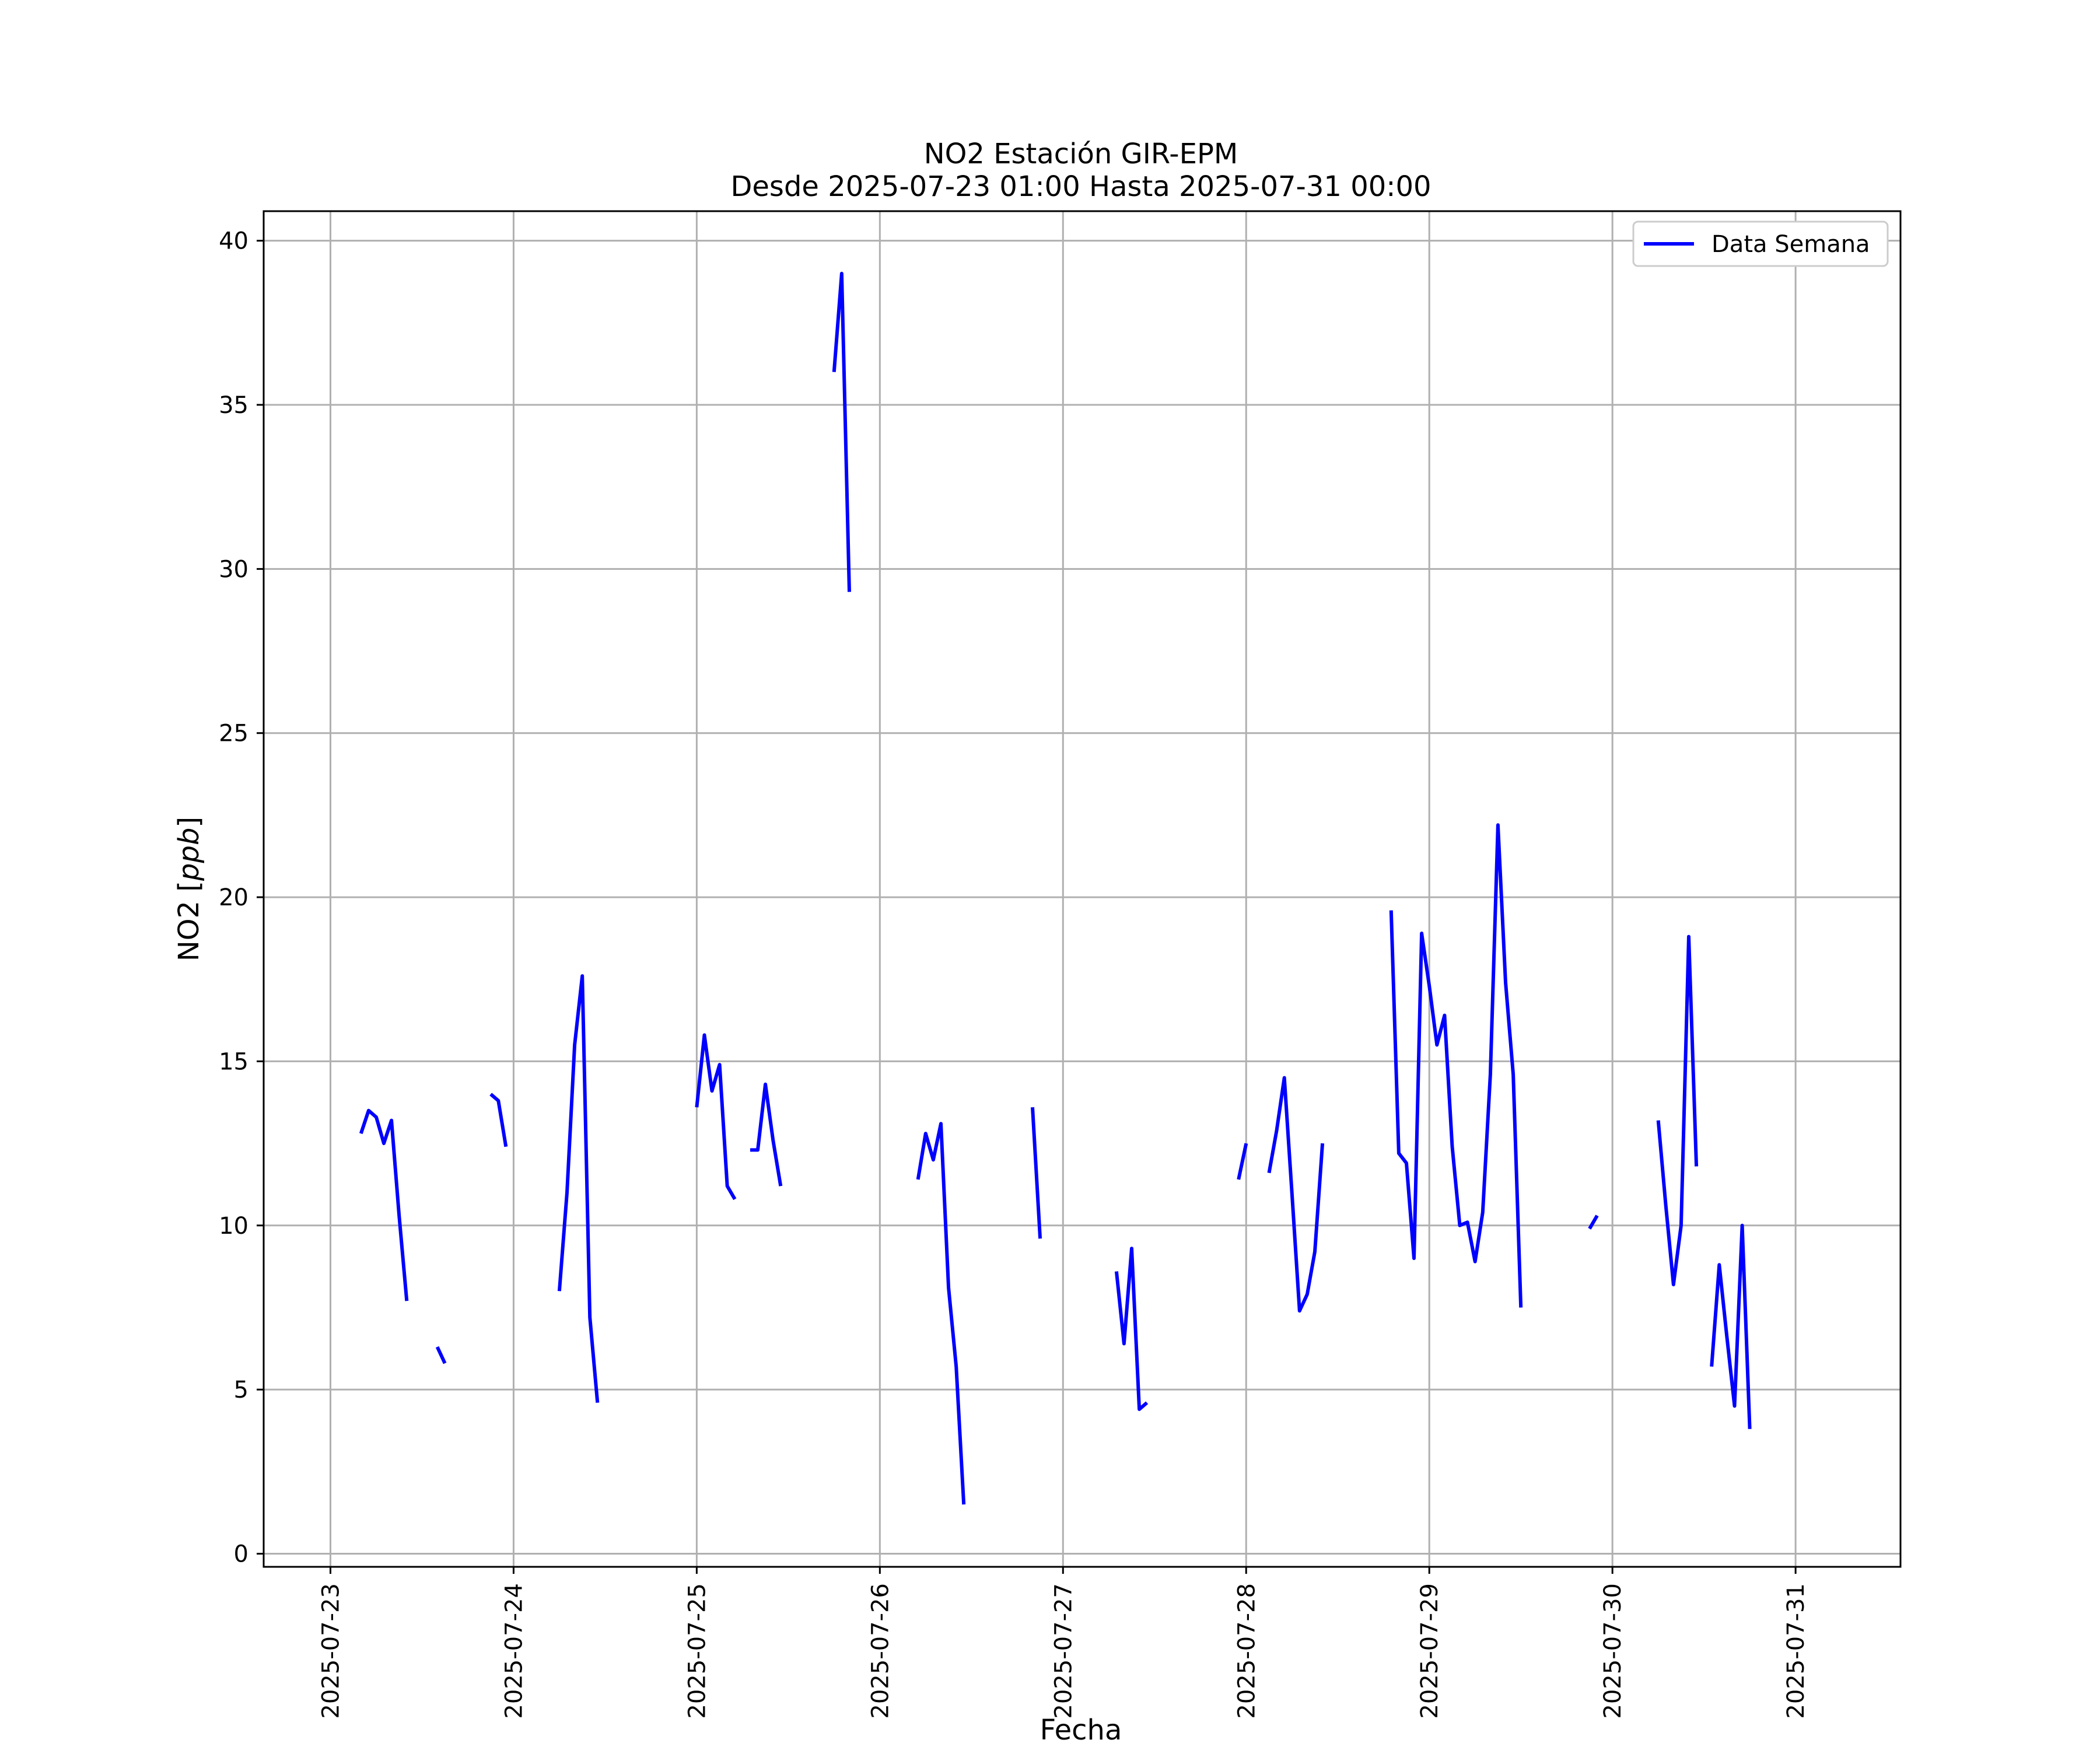 Image resolution: width=2100 pixels, height=1750 pixels. What do you see at coordinates (234, 569) in the screenshot?
I see `y-tick-label: 30` at bounding box center [234, 569].